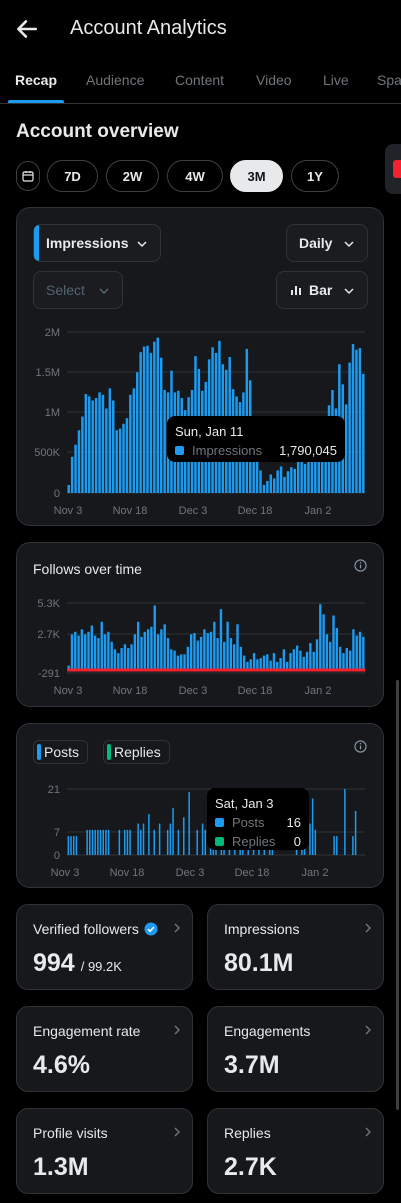  I want to click on chart-type-label: Bar, so click(321, 290).